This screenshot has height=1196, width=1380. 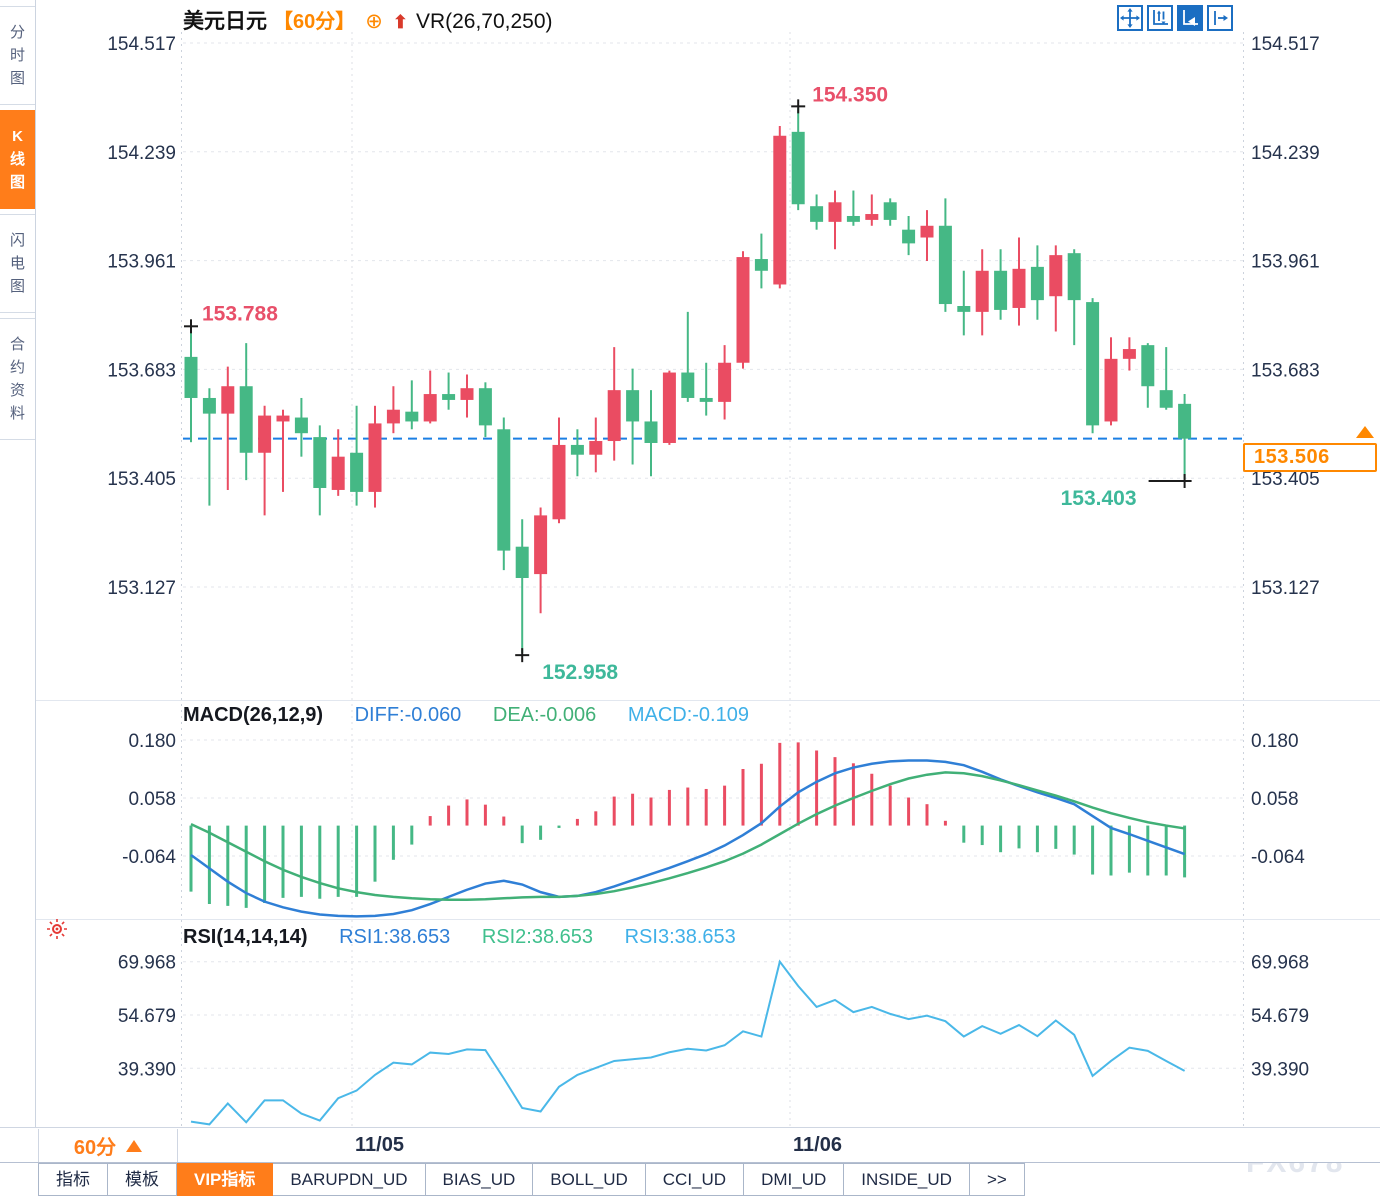 What do you see at coordinates (95, 1148) in the screenshot?
I see `period-label: 60分` at bounding box center [95, 1148].